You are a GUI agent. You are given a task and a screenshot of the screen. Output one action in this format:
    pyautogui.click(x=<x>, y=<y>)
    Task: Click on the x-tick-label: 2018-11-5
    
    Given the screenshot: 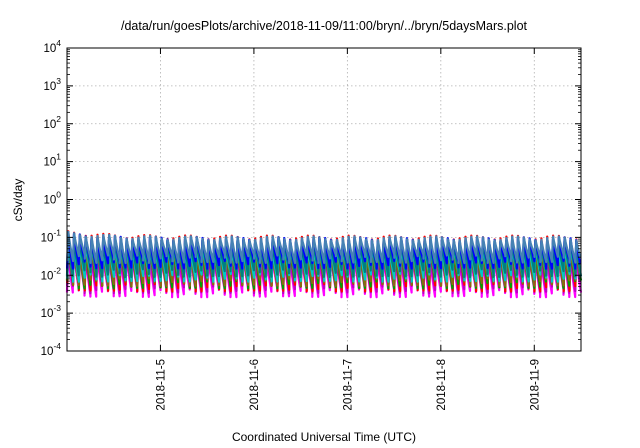 What is the action you would take?
    pyautogui.click(x=161, y=385)
    